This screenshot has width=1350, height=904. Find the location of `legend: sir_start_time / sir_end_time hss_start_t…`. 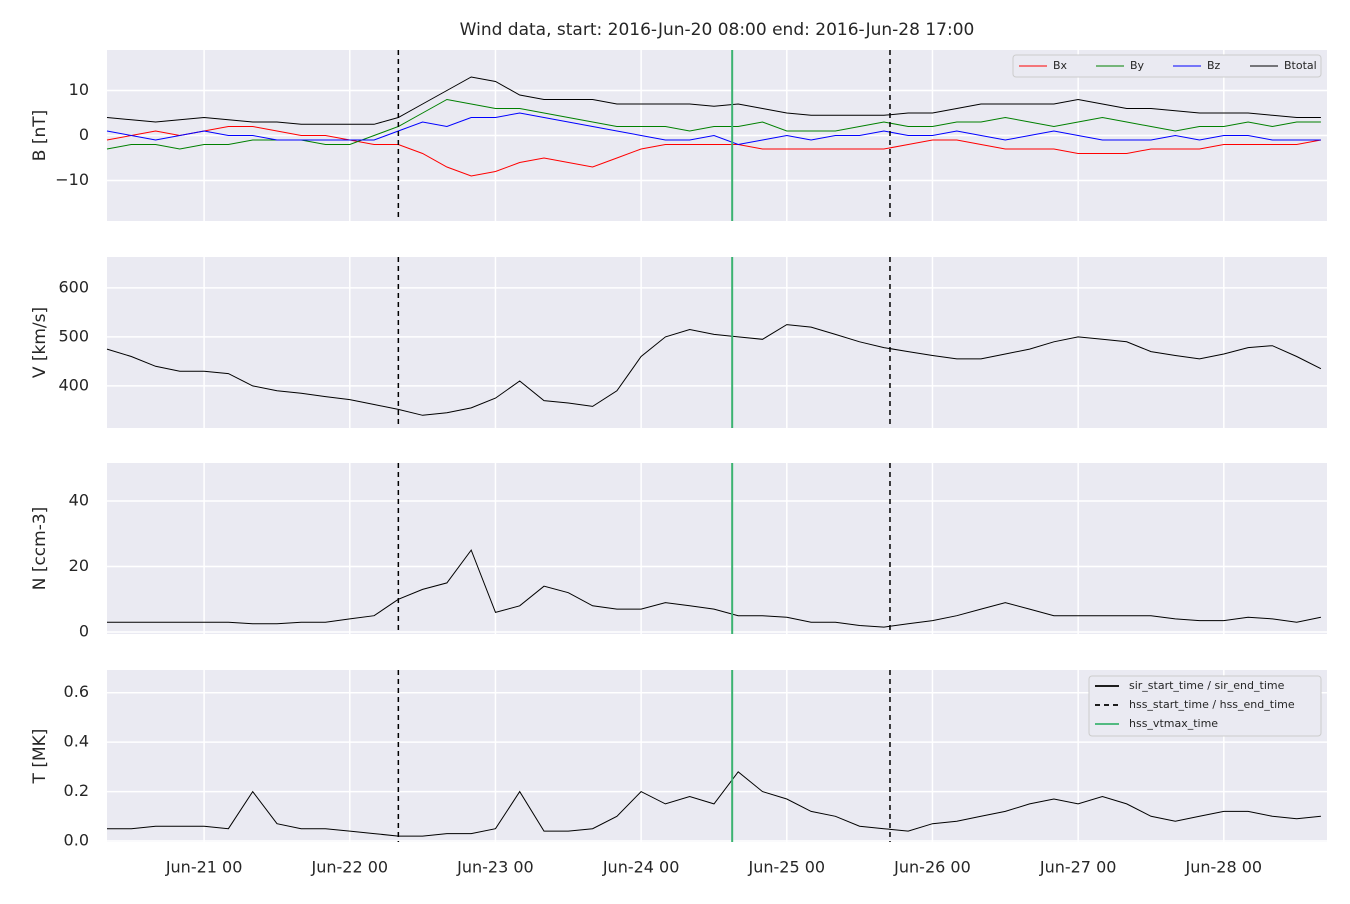

legend: sir_start_time / sir_end_time hss_start_t… is located at coordinates (1205, 706).